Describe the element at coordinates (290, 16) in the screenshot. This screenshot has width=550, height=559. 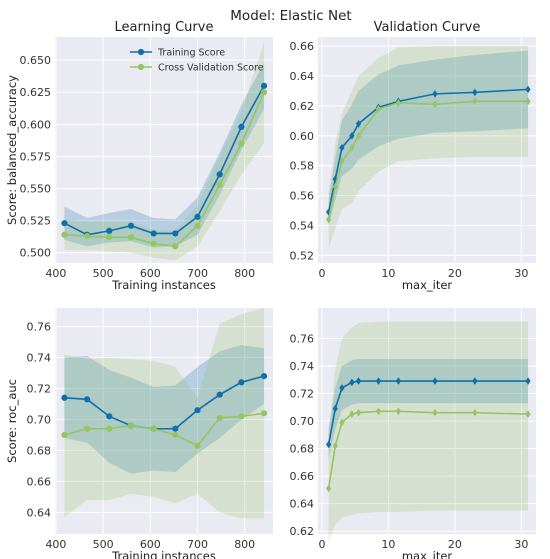
I see `figure-title: Model: Elastic Net` at that location.